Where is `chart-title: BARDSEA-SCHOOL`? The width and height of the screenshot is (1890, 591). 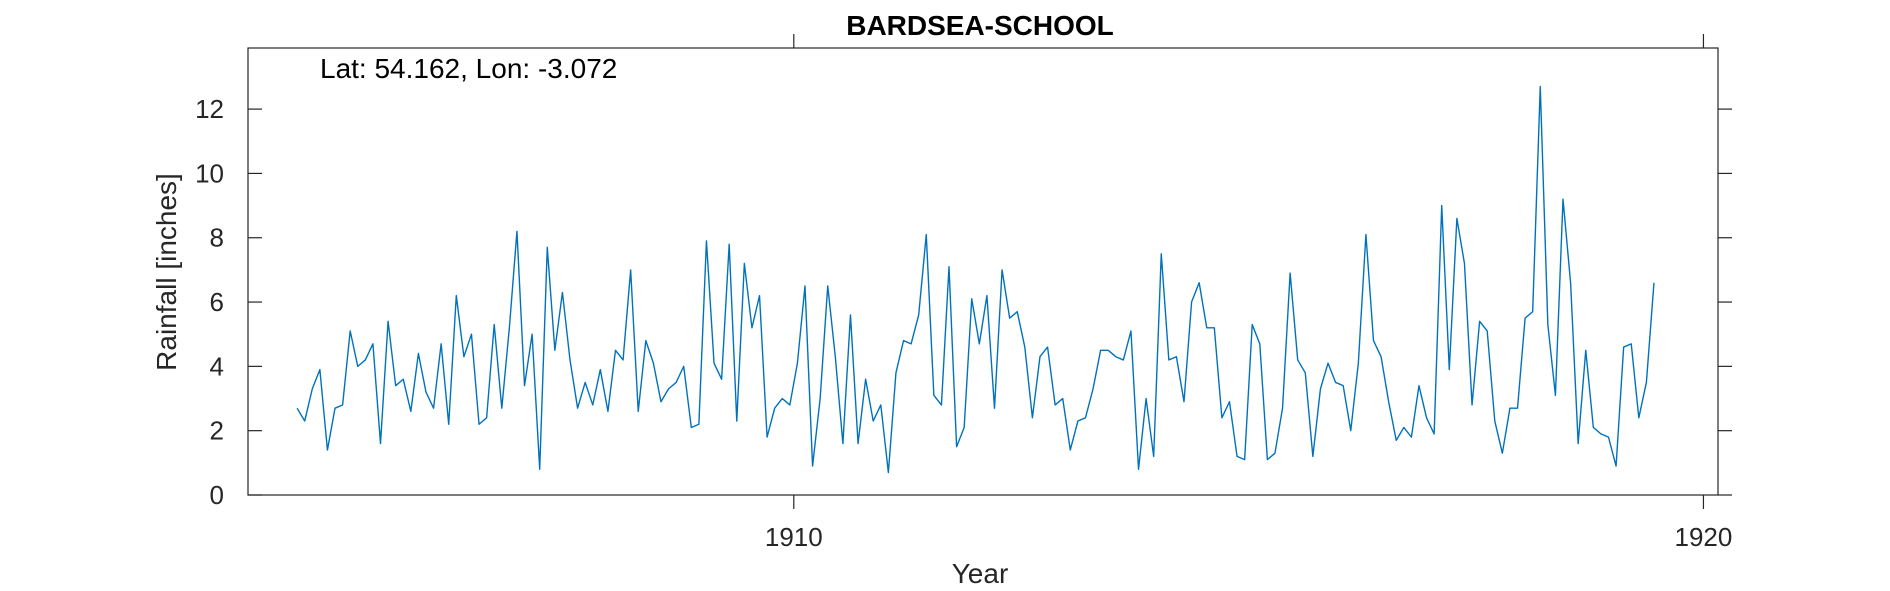
chart-title: BARDSEA-SCHOOL is located at coordinates (980, 25).